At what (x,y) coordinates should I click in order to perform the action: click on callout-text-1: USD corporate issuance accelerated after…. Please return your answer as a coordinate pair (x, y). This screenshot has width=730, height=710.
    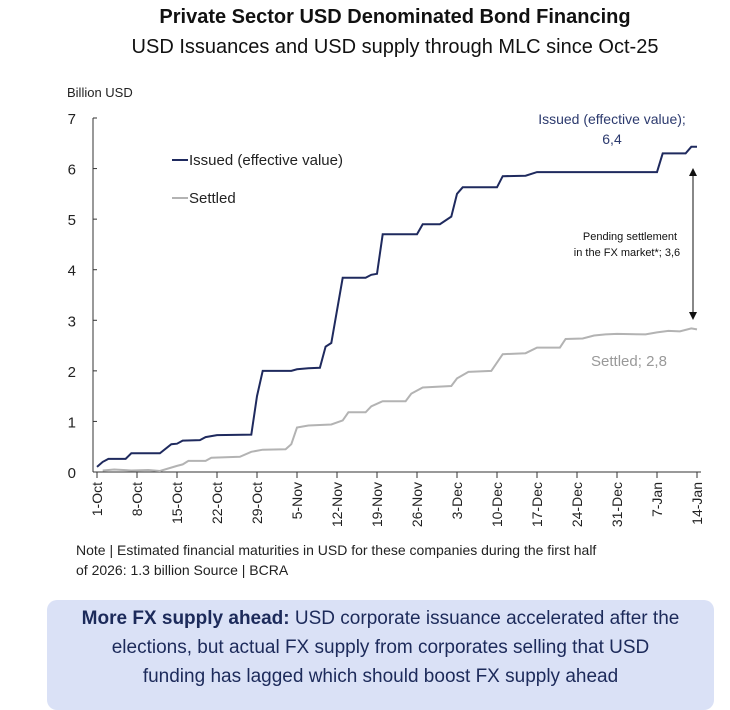
    Looking at the image, I should click on (484, 618).